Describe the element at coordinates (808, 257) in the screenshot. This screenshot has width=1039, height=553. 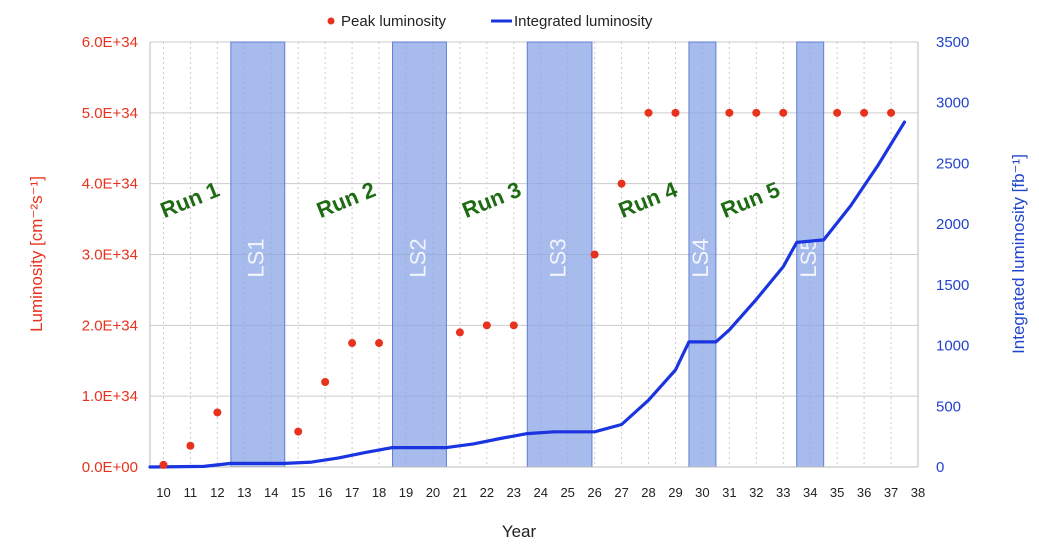
I see `shutdown-label: LS5` at that location.